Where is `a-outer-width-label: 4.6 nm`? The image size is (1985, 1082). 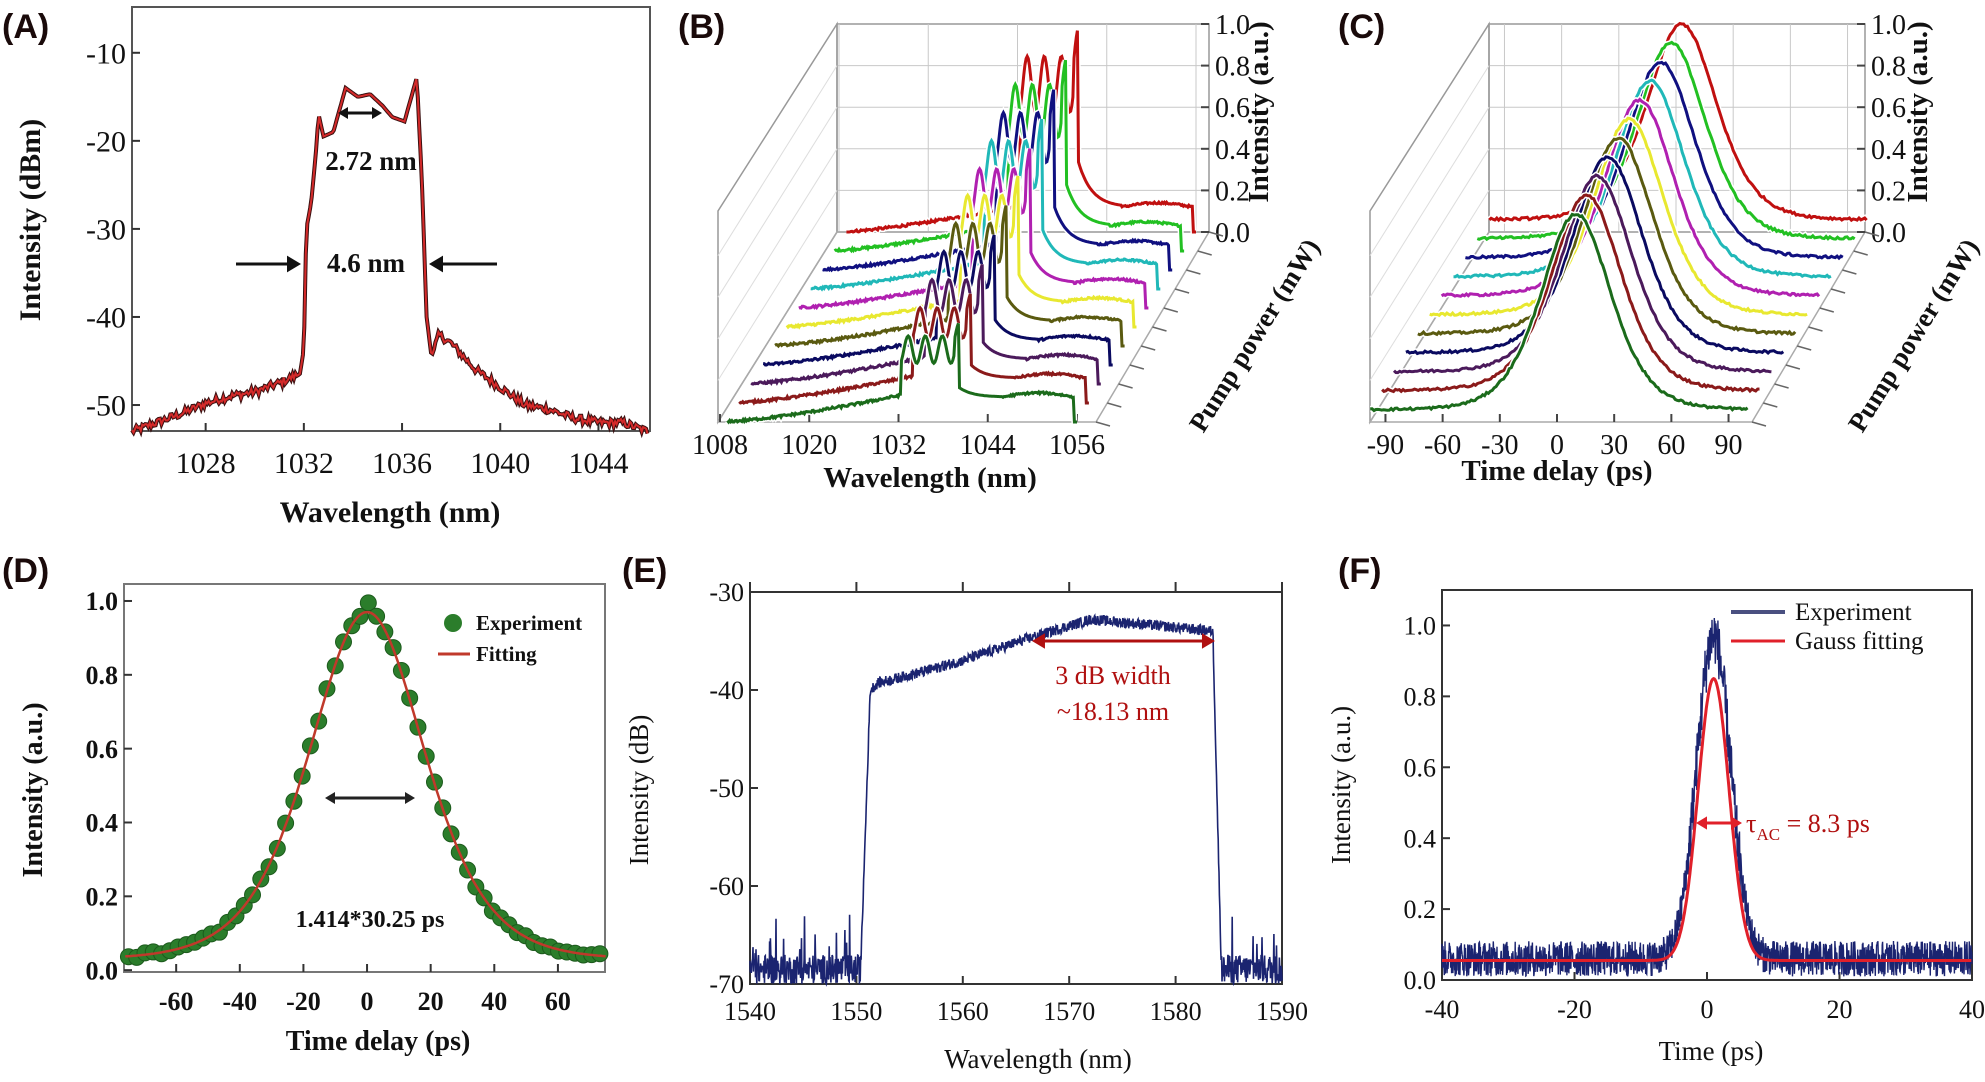 a-outer-width-label: 4.6 nm is located at coordinates (366, 263).